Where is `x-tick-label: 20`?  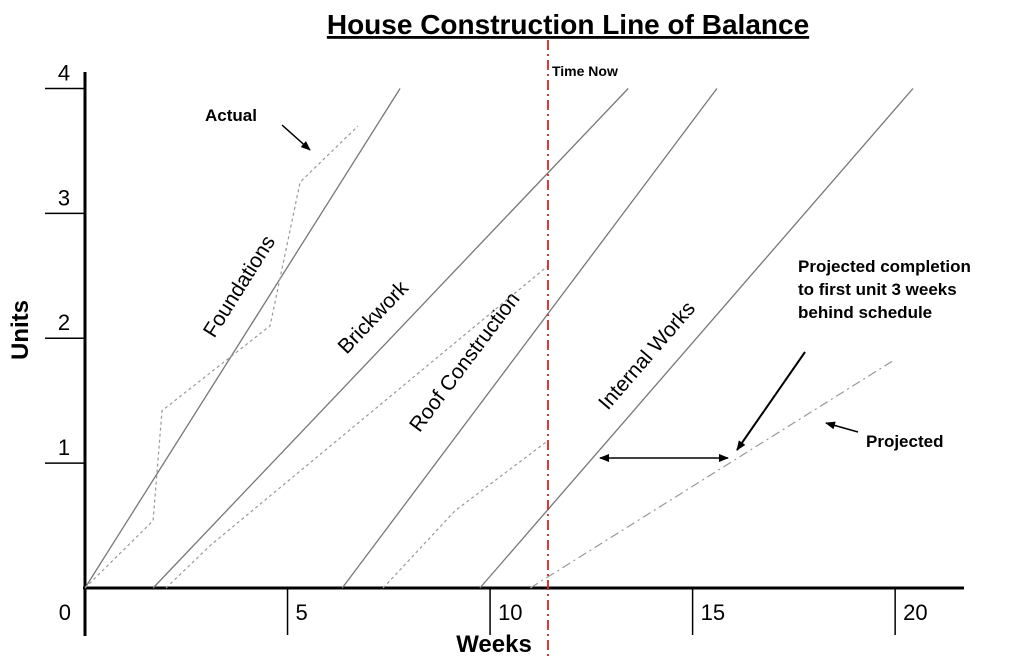
x-tick-label: 20 is located at coordinates (915, 612).